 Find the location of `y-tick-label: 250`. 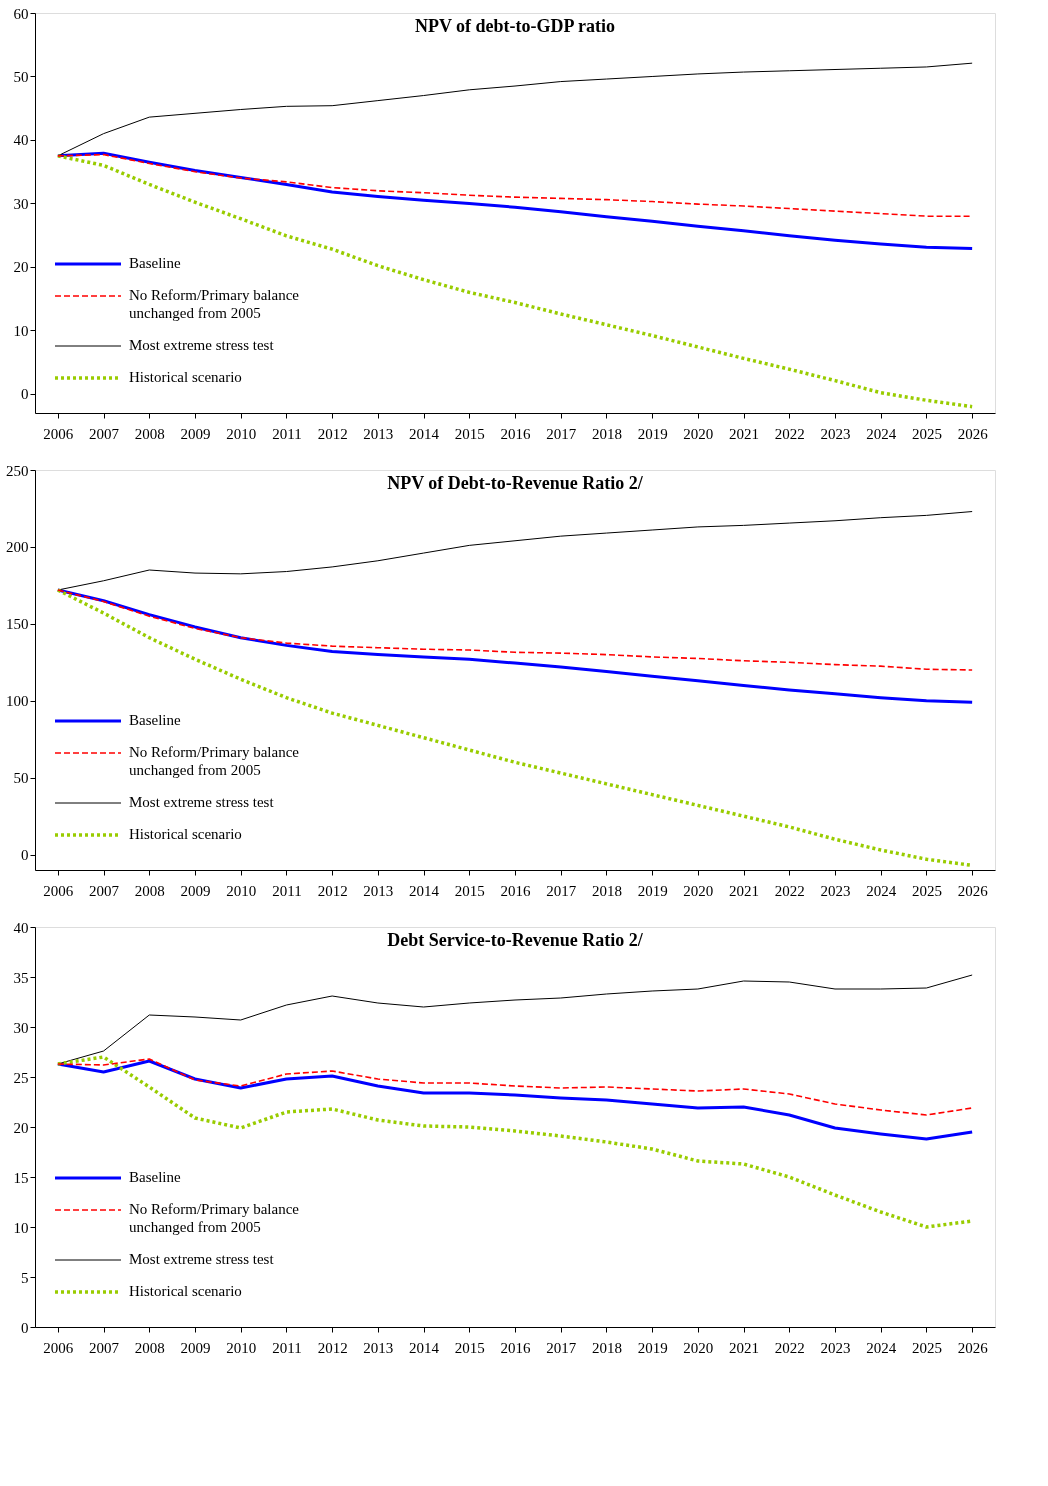

y-tick-label: 250 is located at coordinates (17, 470).